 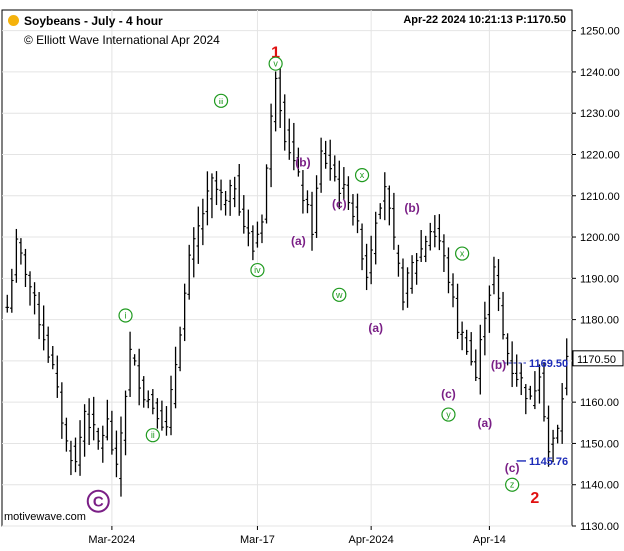 I want to click on wave-label-circle-text: iii, so click(x=221, y=102).